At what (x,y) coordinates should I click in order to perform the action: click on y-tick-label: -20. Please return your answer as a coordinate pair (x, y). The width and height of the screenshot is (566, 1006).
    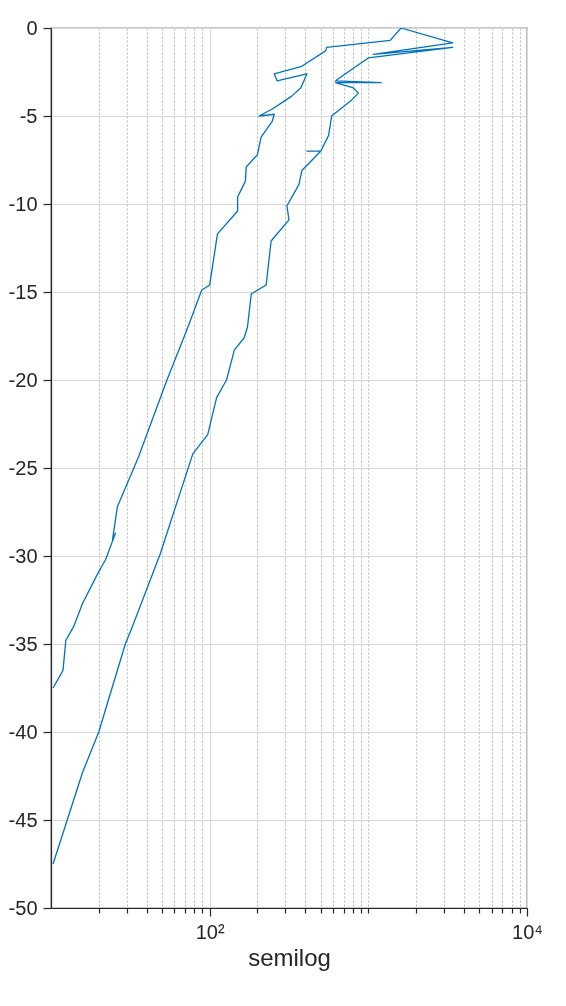
    Looking at the image, I should click on (23, 379).